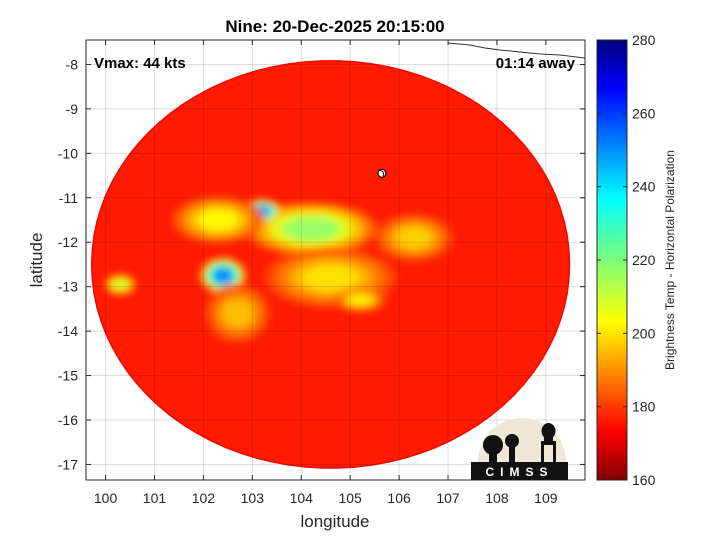 Image resolution: width=720 pixels, height=545 pixels. Describe the element at coordinates (644, 260) in the screenshot. I see `colorbar-tick-label: 220` at that location.